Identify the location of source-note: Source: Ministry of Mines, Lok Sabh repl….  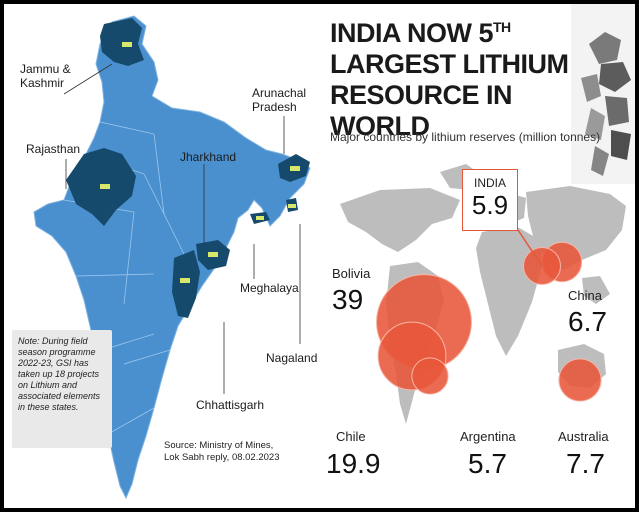
(222, 451).